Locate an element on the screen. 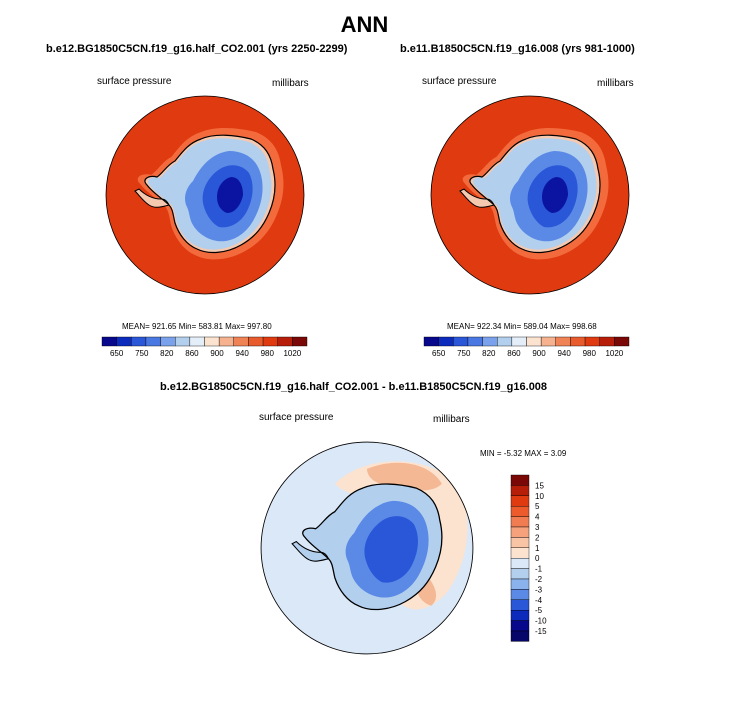 This screenshot has width=729, height=728. land-deep is located at coordinates (391, 549).